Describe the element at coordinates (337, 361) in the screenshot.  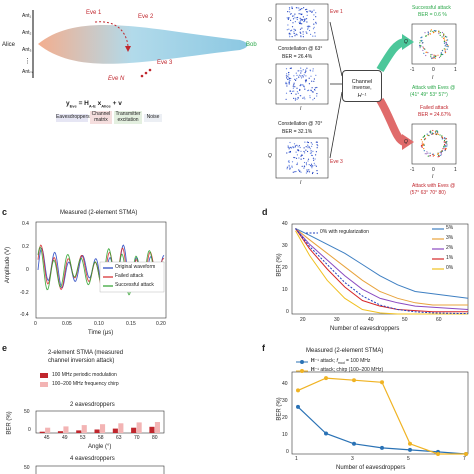
I see `legend-f: f` at that location.